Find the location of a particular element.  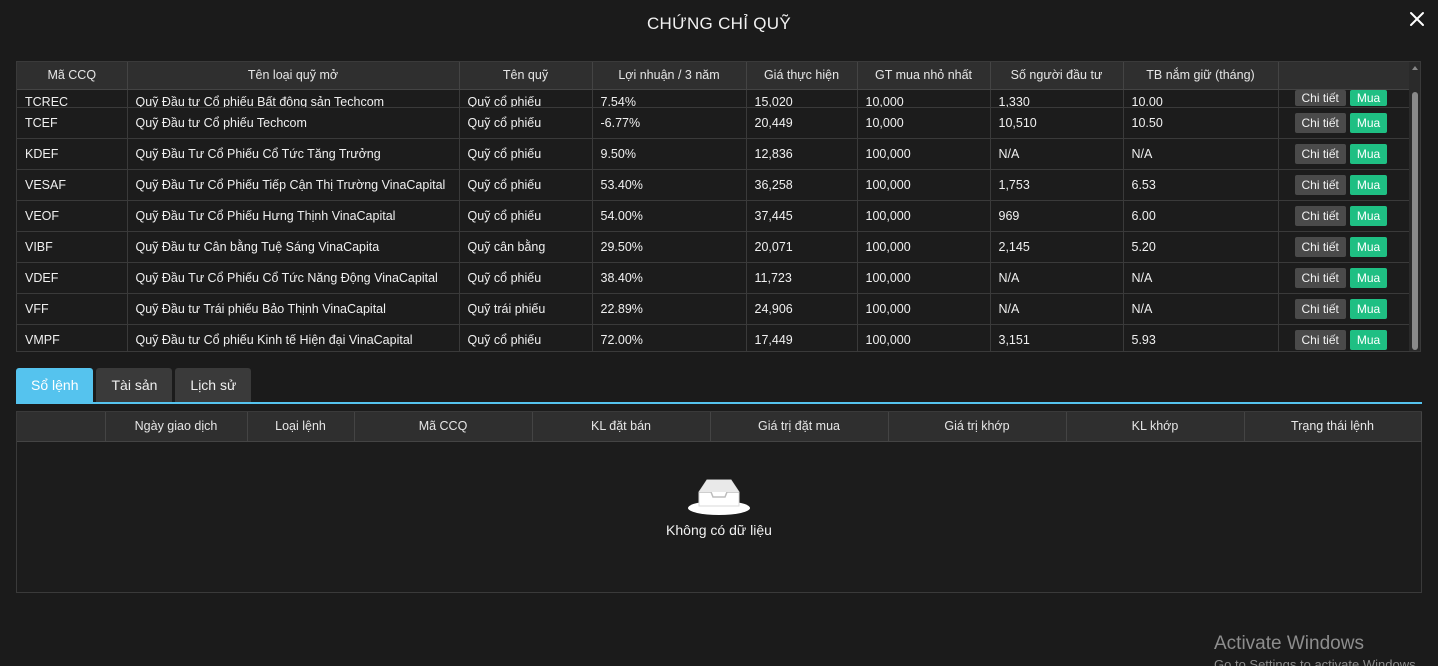

fund-return-3y: 72.00% is located at coordinates (669, 337).